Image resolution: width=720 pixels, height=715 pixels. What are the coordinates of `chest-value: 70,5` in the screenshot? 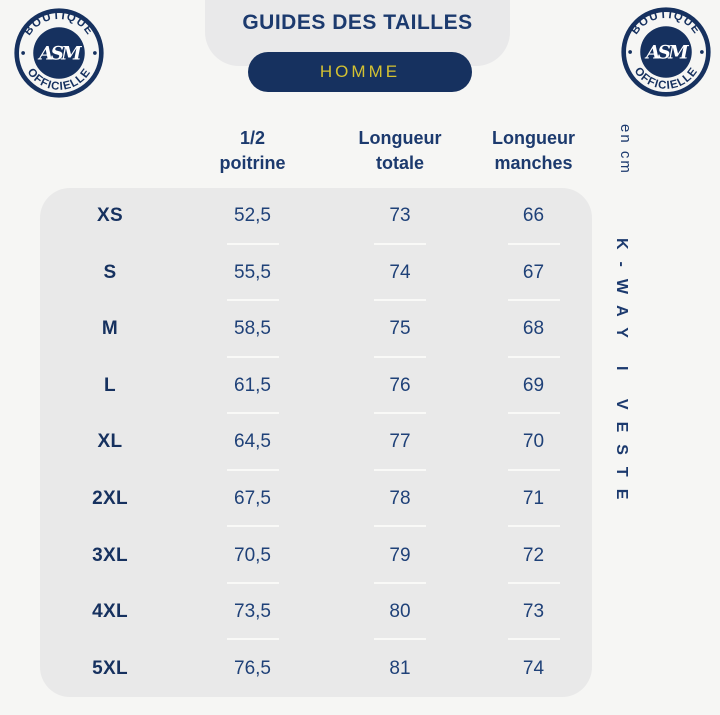 It's located at (252, 555).